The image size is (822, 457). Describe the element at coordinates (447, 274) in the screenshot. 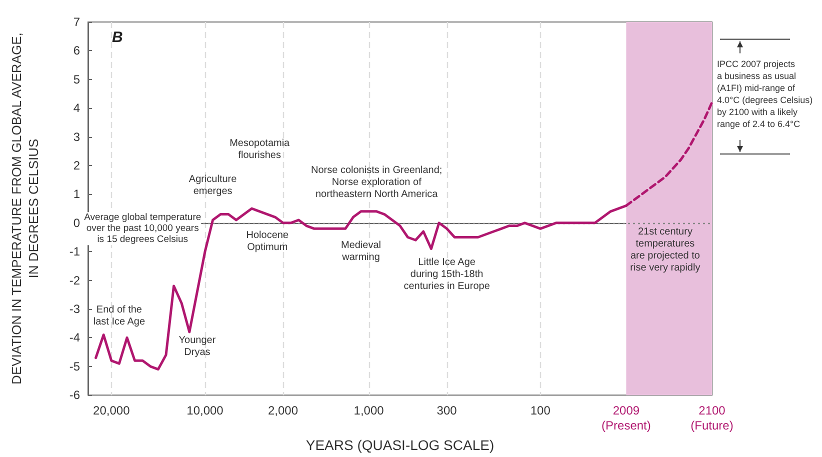

I see `annotation: Little Ice Age during 15th-18th centuries in Europe` at that location.